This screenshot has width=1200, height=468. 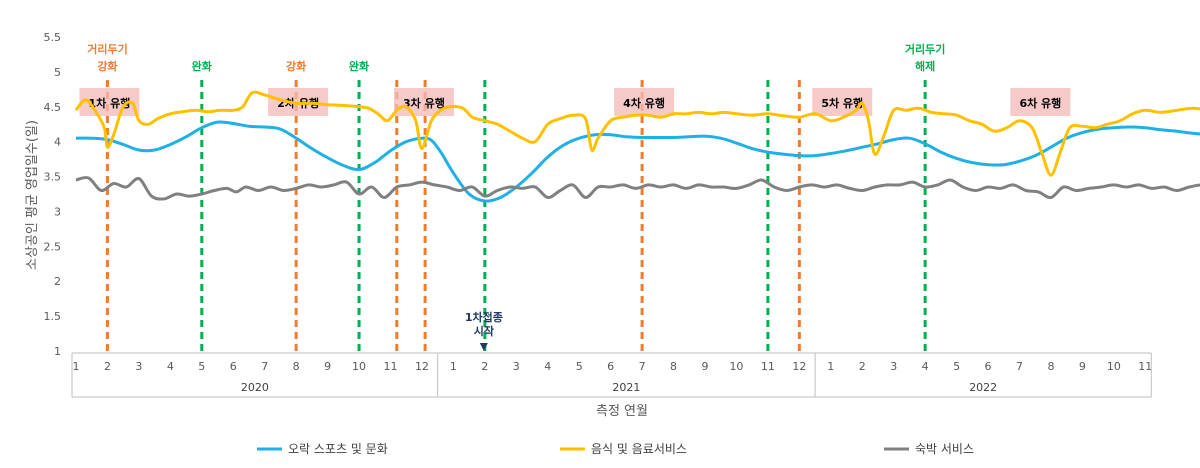 I want to click on wave-label: 3차 유행, so click(x=424, y=103).